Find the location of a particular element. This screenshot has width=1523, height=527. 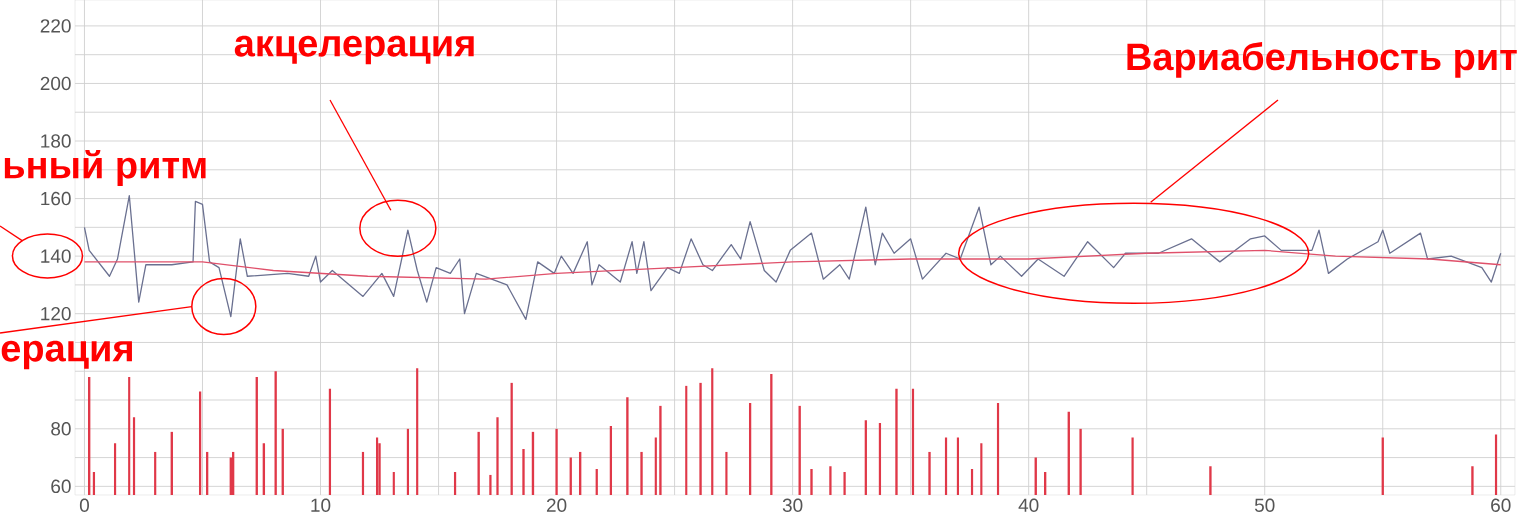

y-tick-label: 140 is located at coordinates (56, 256).